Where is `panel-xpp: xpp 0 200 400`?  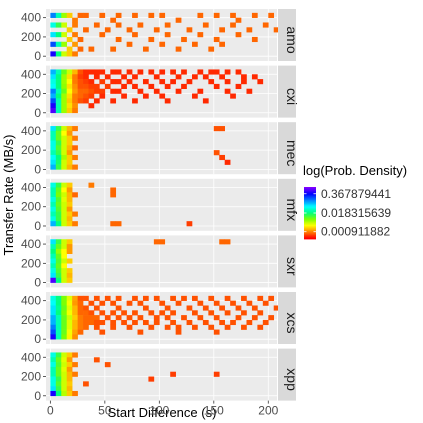
panel-xpp: xpp 0 200 400 is located at coordinates (160, 375).